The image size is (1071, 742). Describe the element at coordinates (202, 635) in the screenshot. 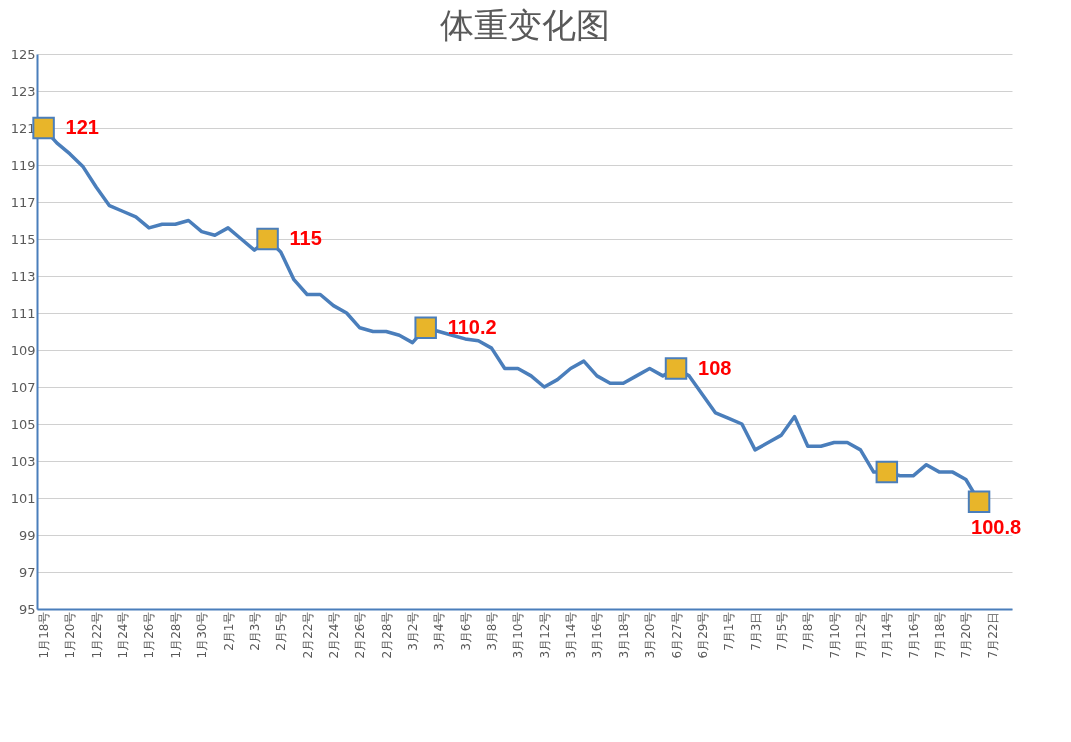

I see `x-tick-label: 1月30号` at that location.